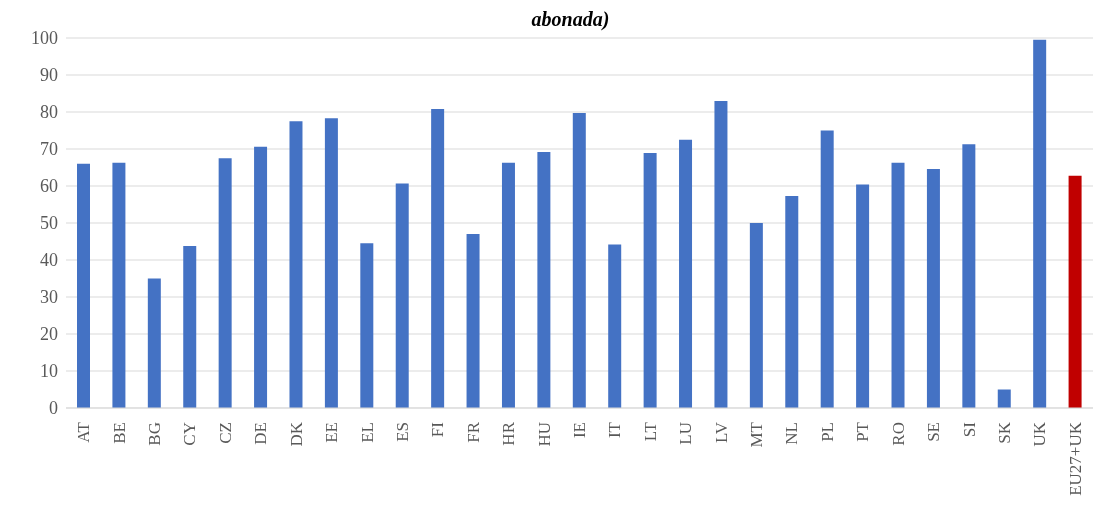 This screenshot has height=516, width=1101. What do you see at coordinates (49, 223) in the screenshot?
I see `y-tick-label: 50` at bounding box center [49, 223].